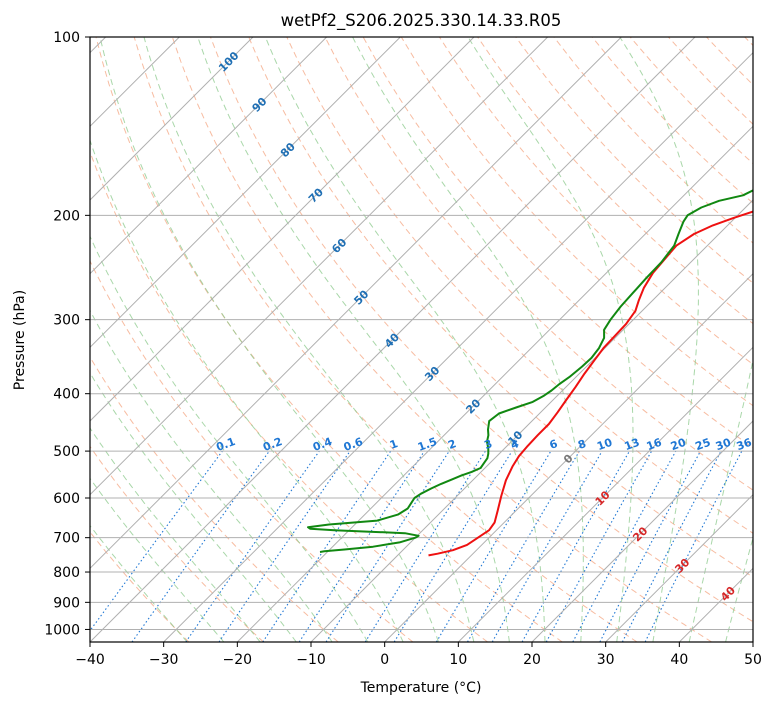 The height and width of the screenshot is (708, 775). What do you see at coordinates (632, 444) in the screenshot?
I see `mixing-ratio-label: 13` at bounding box center [632, 444].